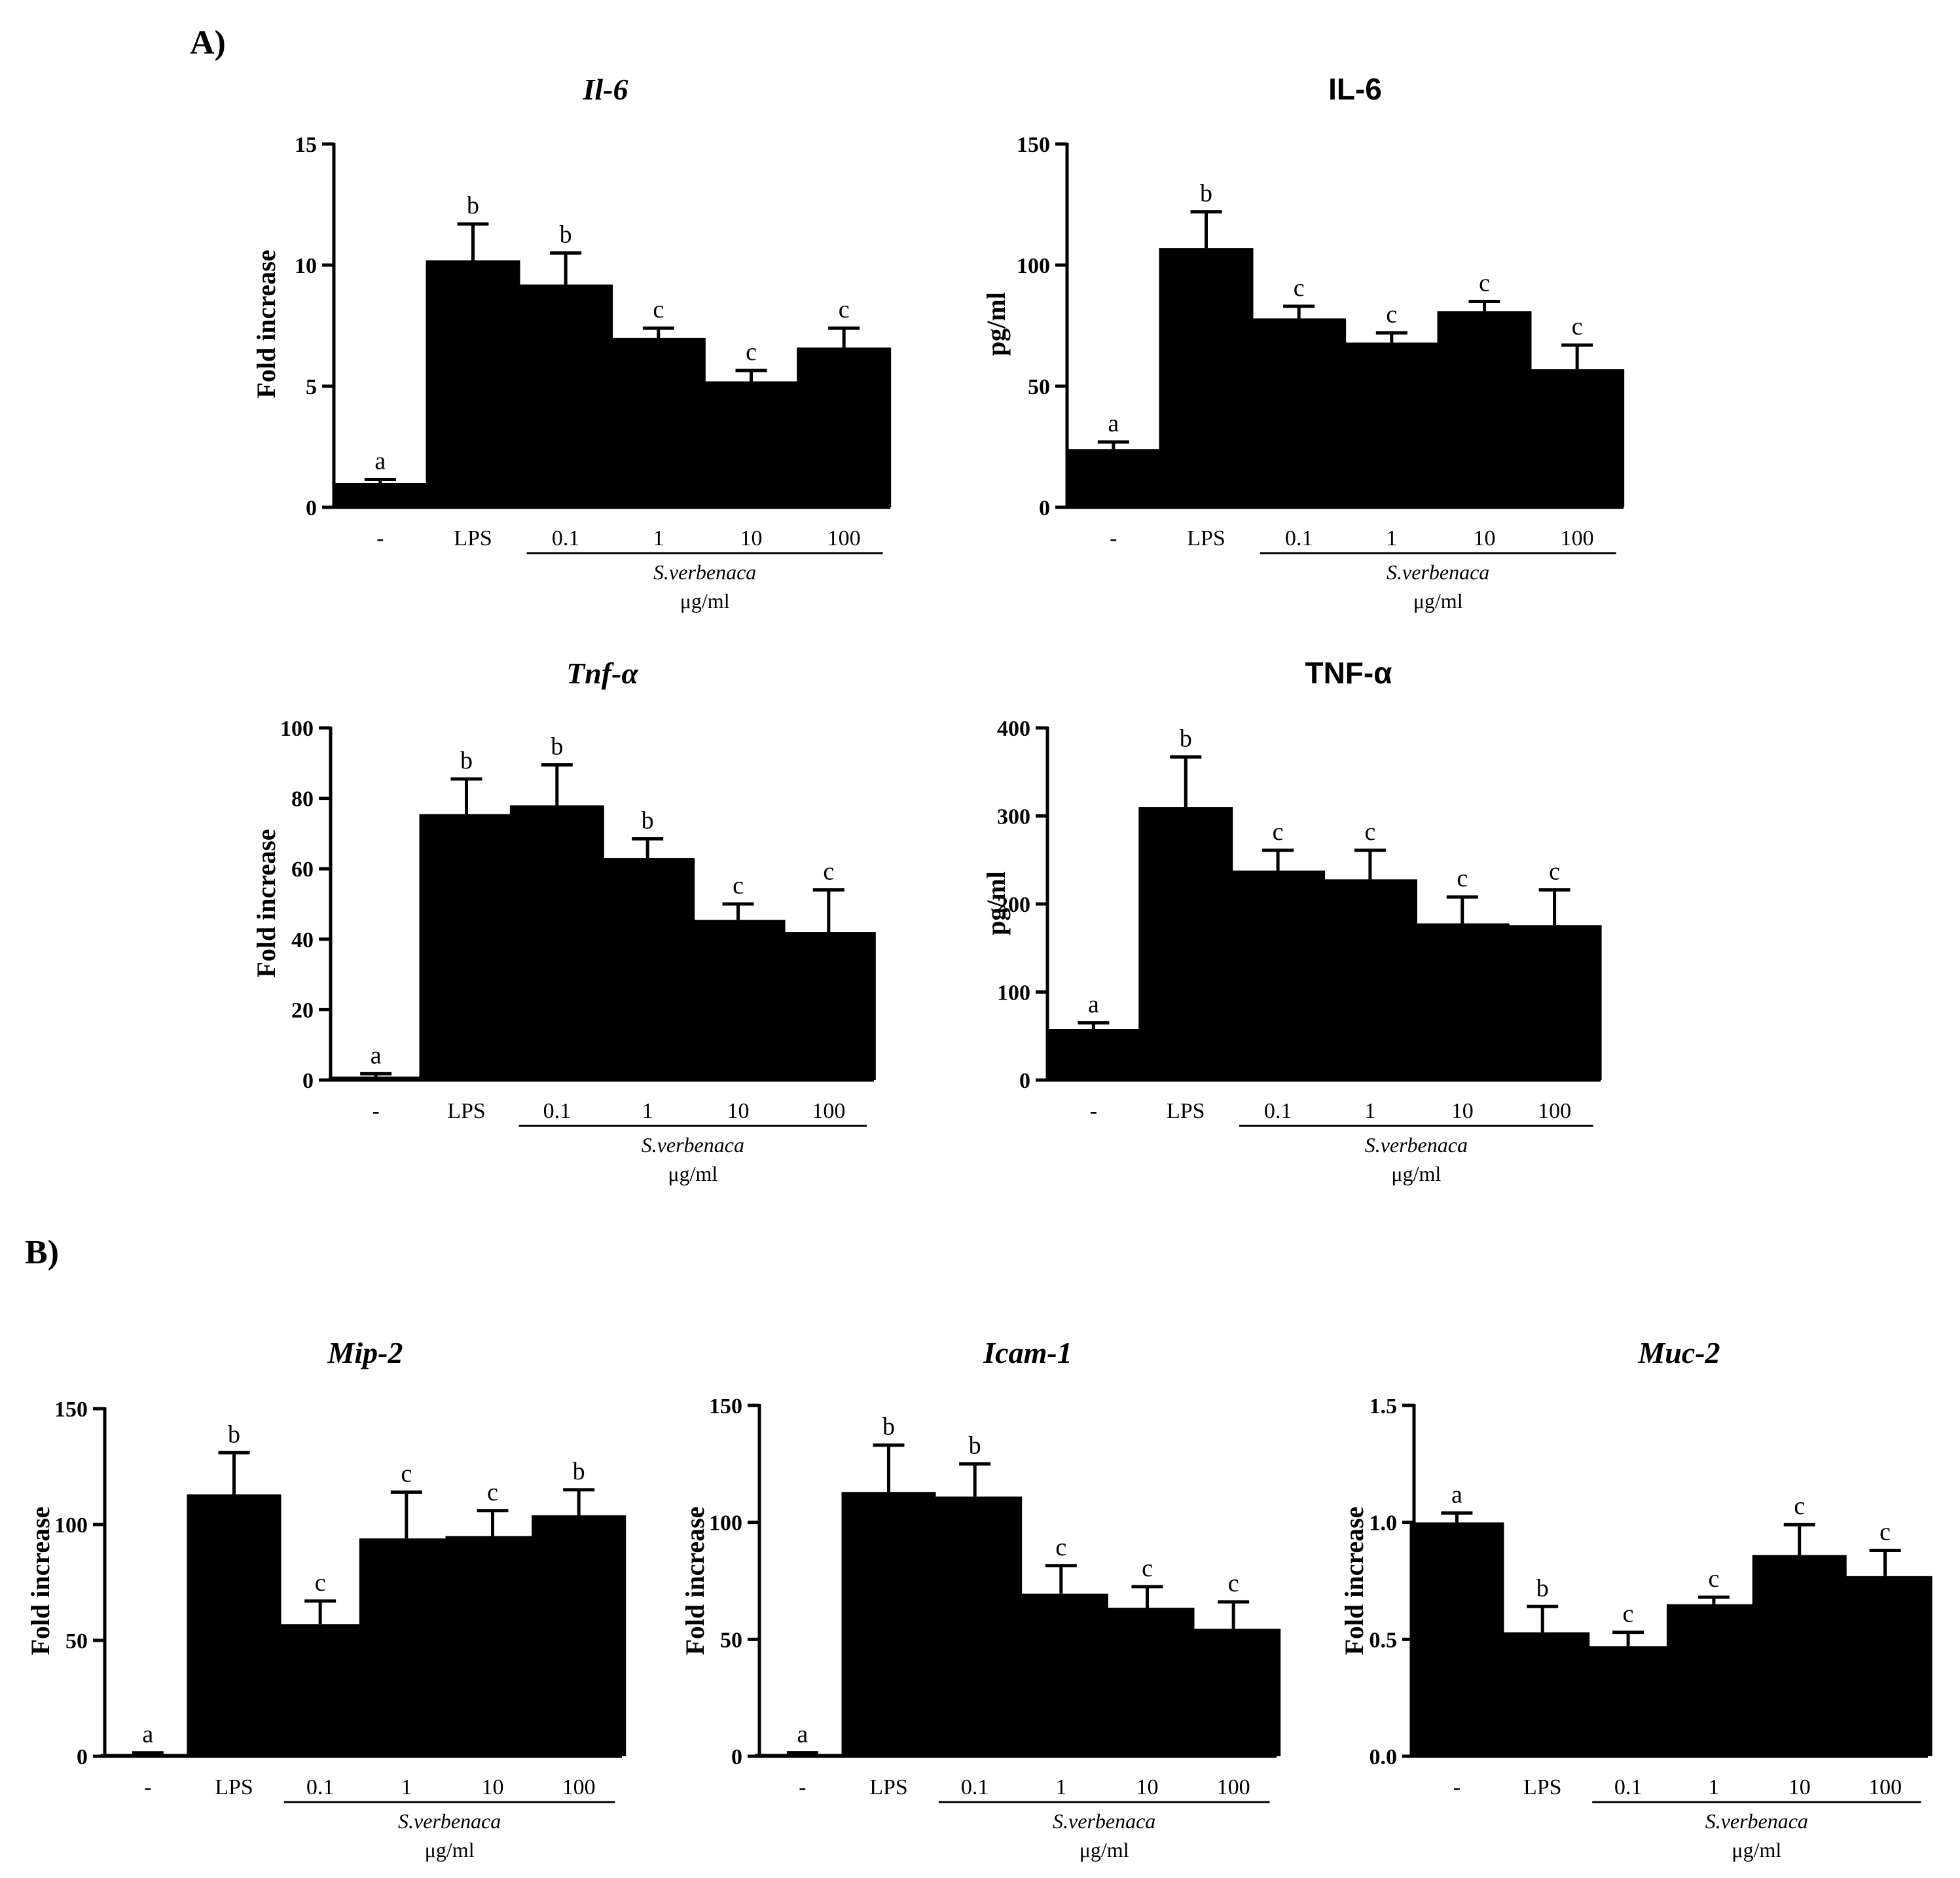  What do you see at coordinates (1384, 1757) in the screenshot?
I see `y-tick-label: 0.0` at bounding box center [1384, 1757].